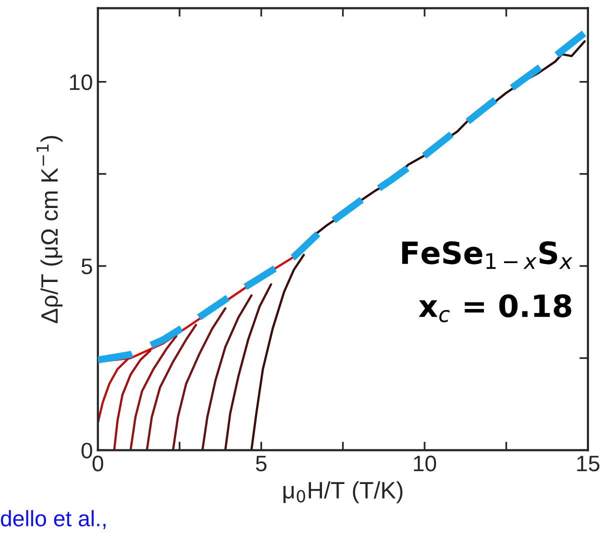  Describe the element at coordinates (425, 464) in the screenshot. I see `x-tick-label: 10` at that location.